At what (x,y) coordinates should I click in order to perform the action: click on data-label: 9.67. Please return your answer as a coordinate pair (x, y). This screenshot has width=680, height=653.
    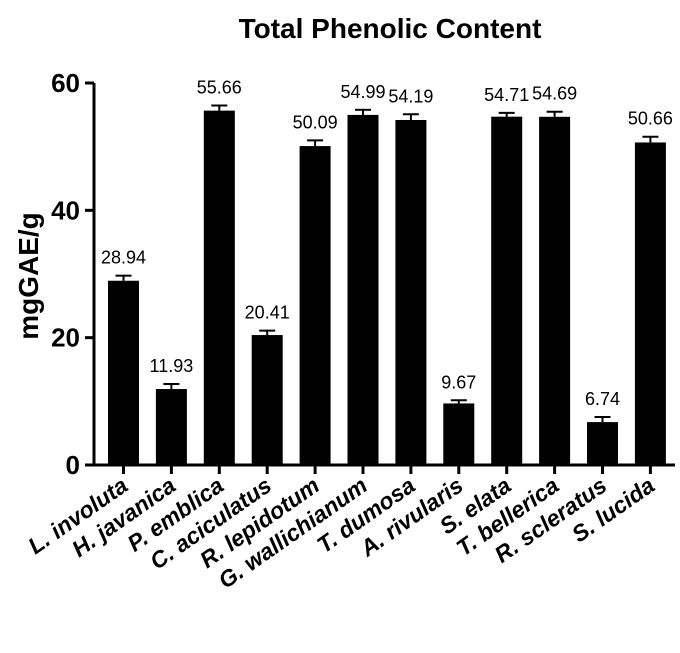
    Looking at the image, I should click on (458, 382).